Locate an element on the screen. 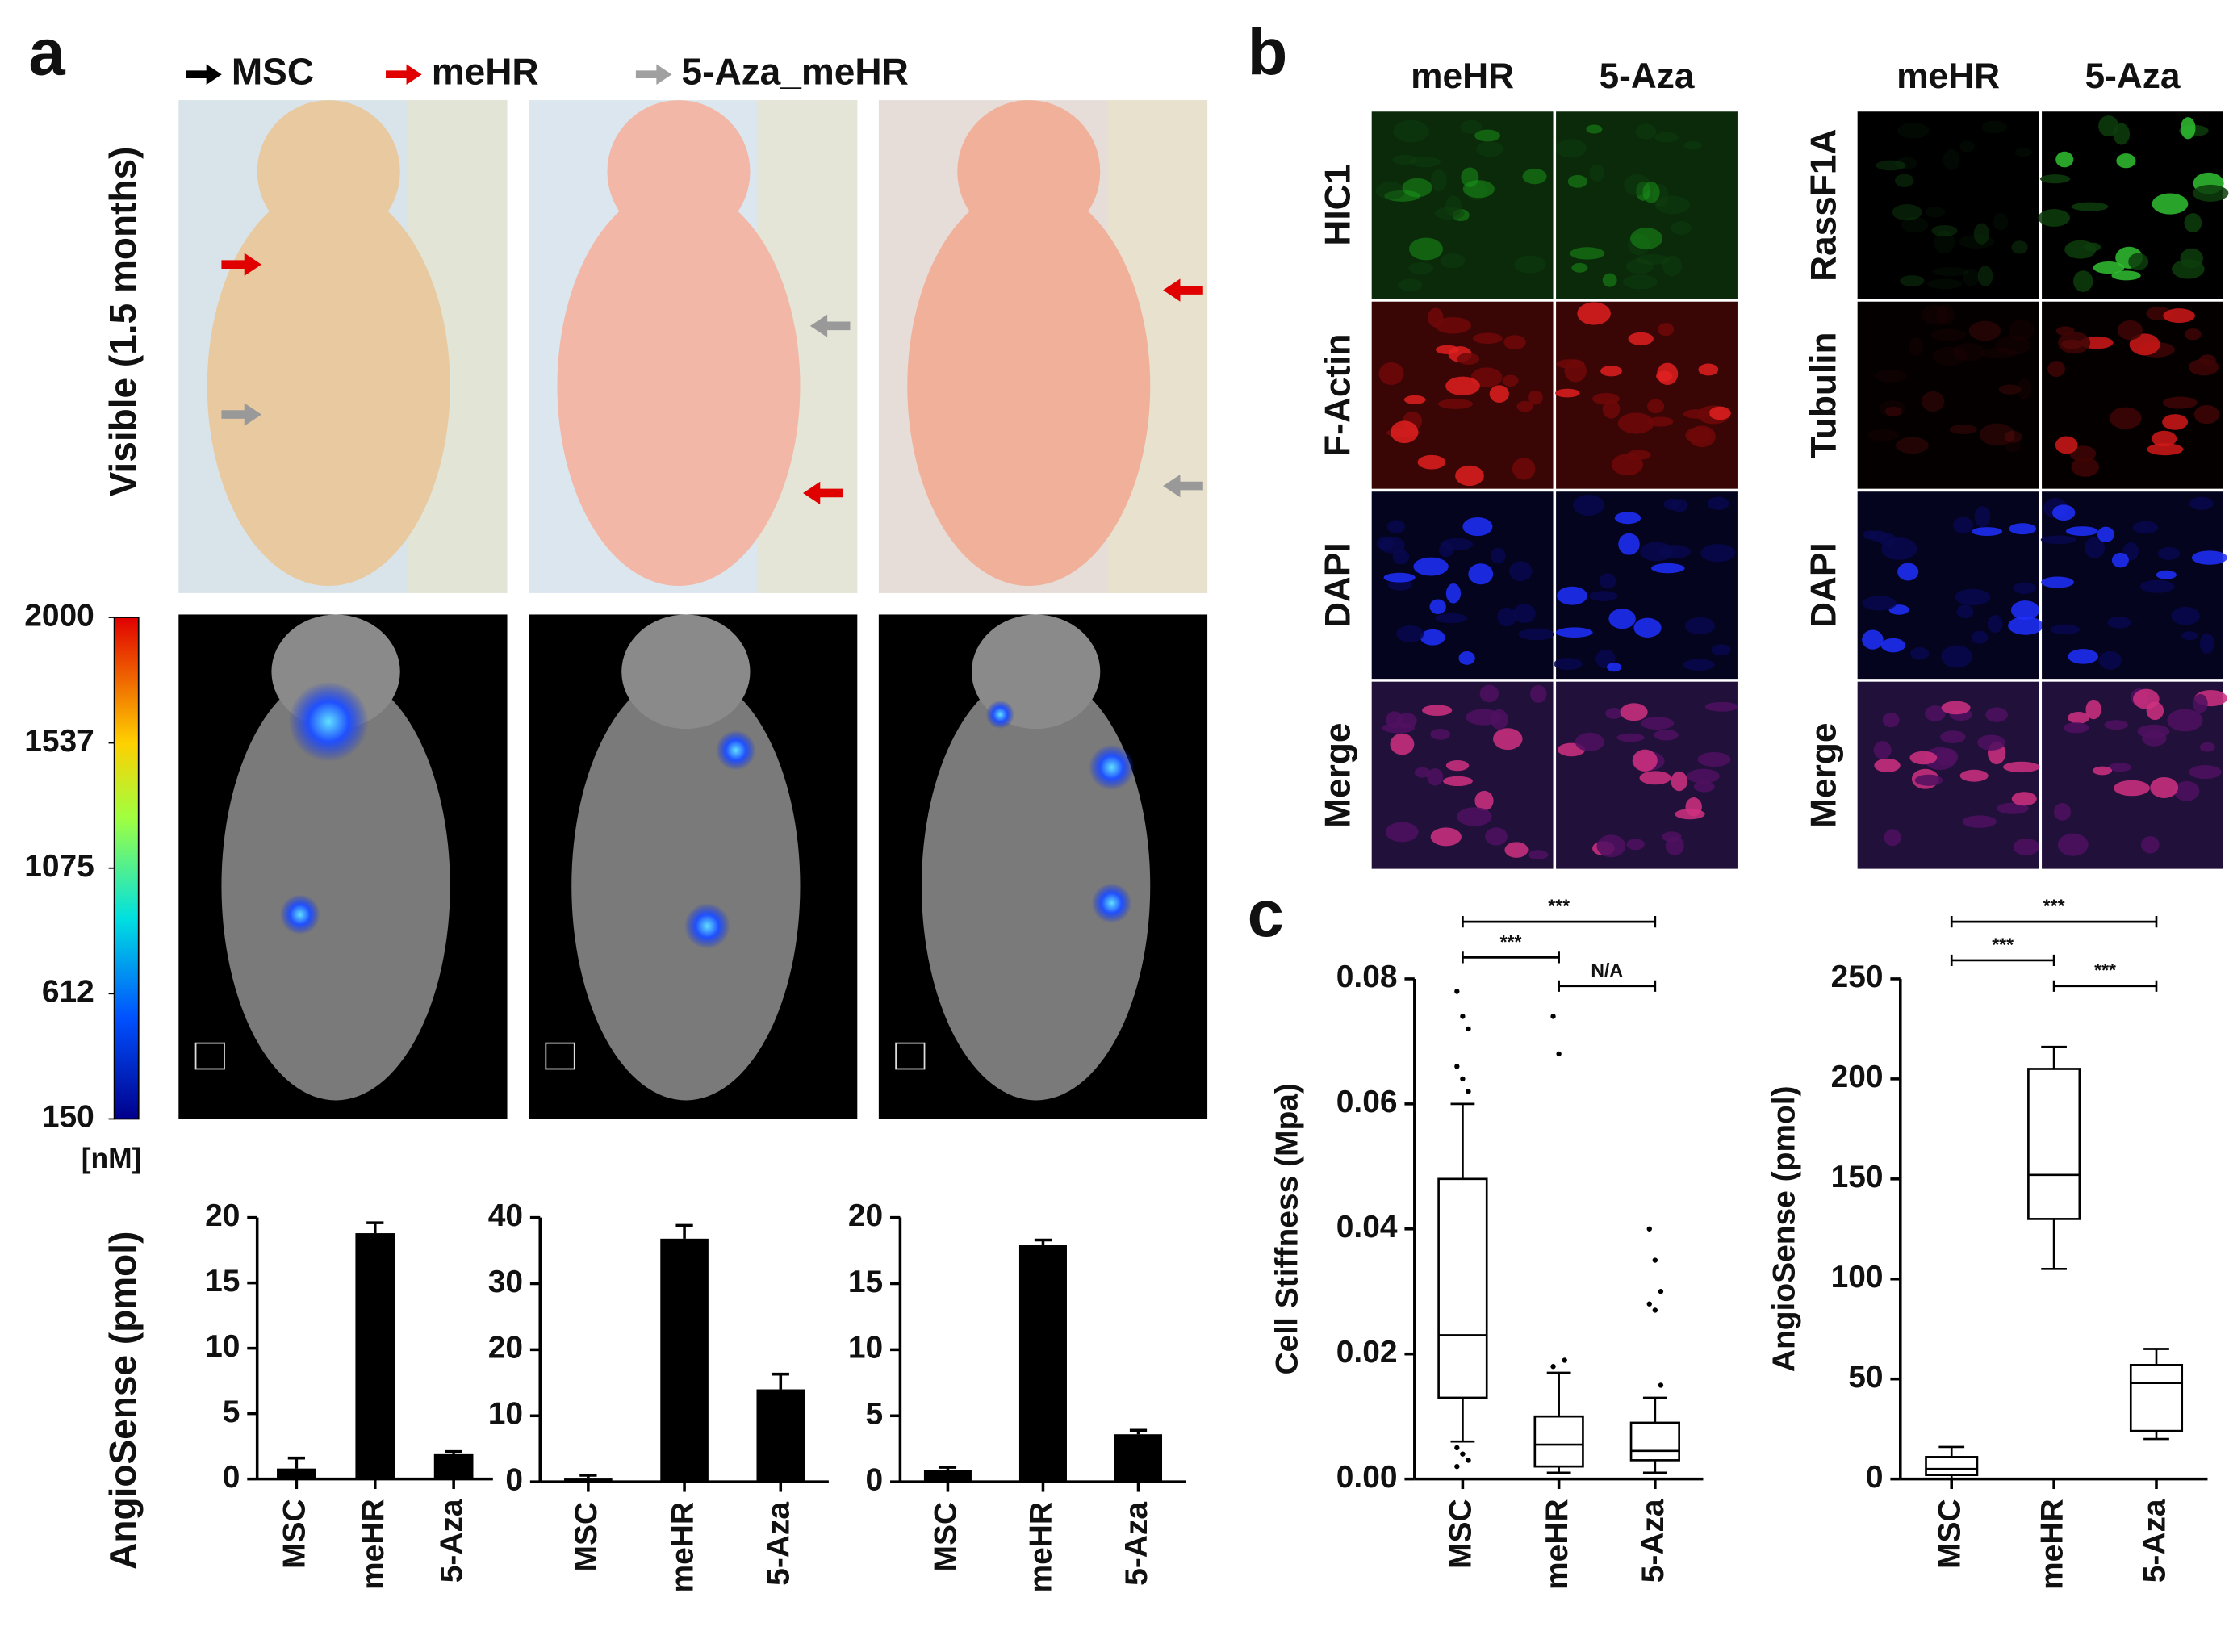 Image resolution: width=2229 pixels, height=1652 pixels. y-axis-label: AngioSense (pmol) is located at coordinates (123, 1401).